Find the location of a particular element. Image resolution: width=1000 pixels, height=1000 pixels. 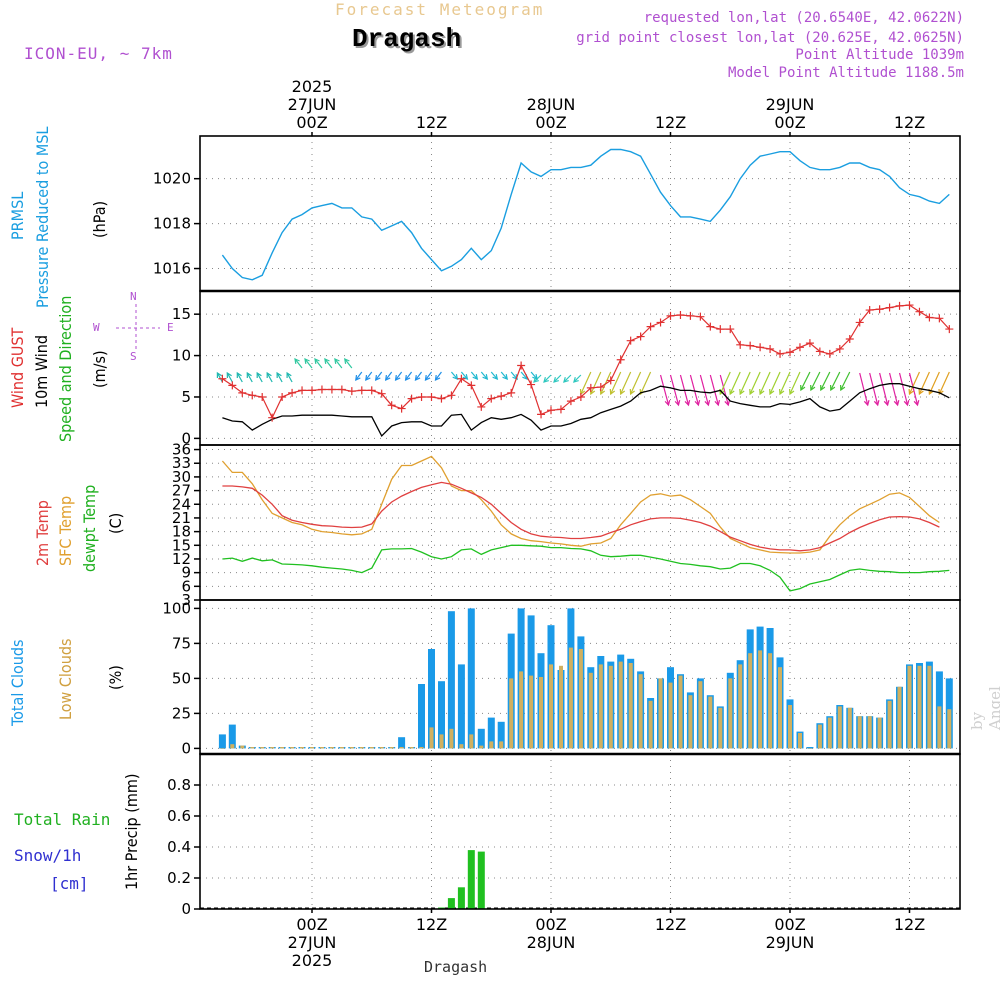

product-label: Forecast Meteogram is located at coordinates (440, 9).